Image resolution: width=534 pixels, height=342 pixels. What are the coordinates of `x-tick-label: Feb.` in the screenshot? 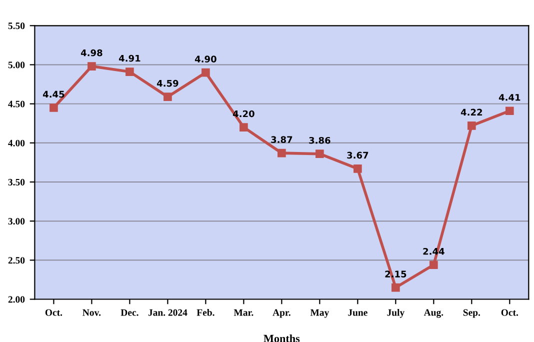 It's located at (205, 312).